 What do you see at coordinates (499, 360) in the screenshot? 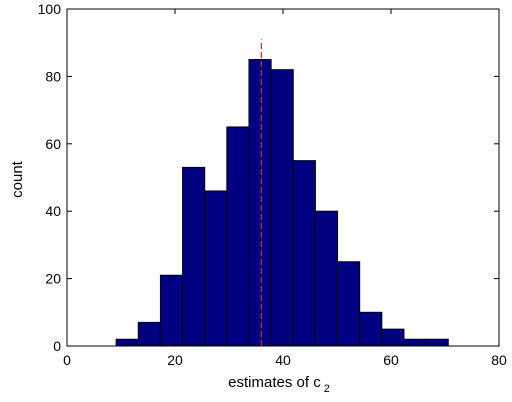
I see `x-tick-label: 80` at bounding box center [499, 360].